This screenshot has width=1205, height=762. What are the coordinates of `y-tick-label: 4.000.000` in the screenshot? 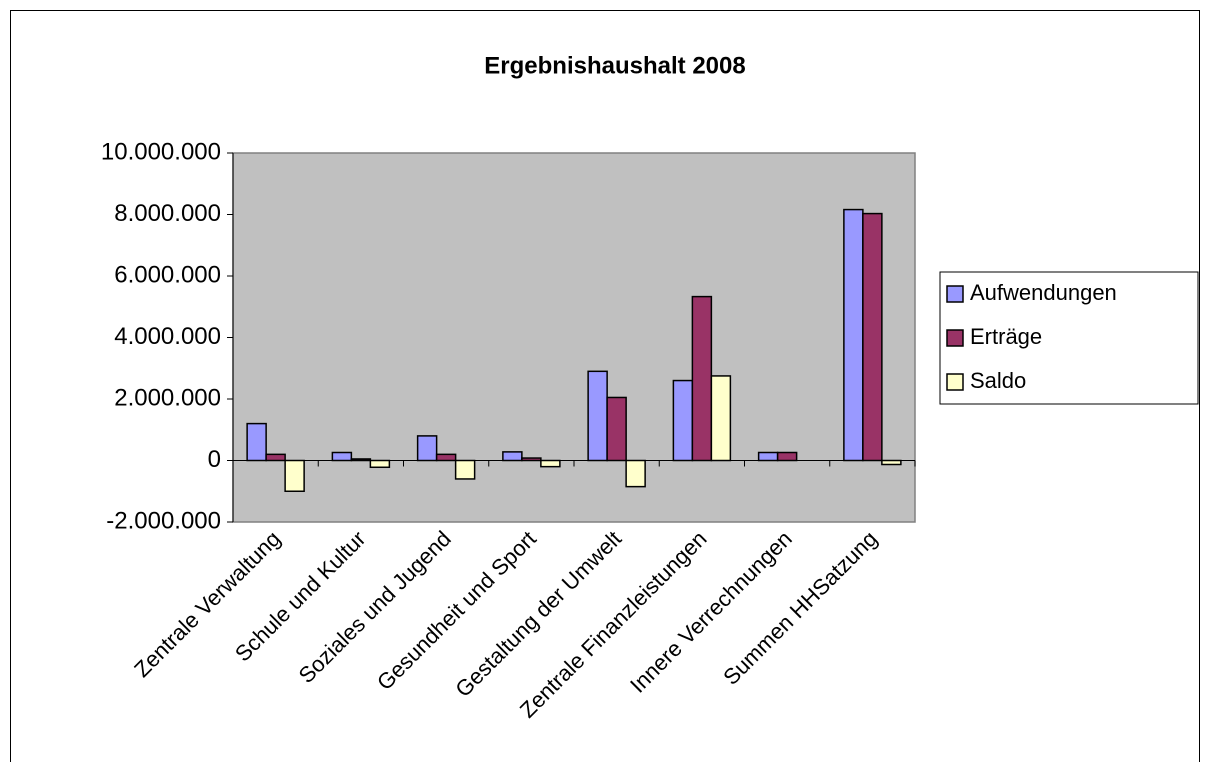 It's located at (167, 336).